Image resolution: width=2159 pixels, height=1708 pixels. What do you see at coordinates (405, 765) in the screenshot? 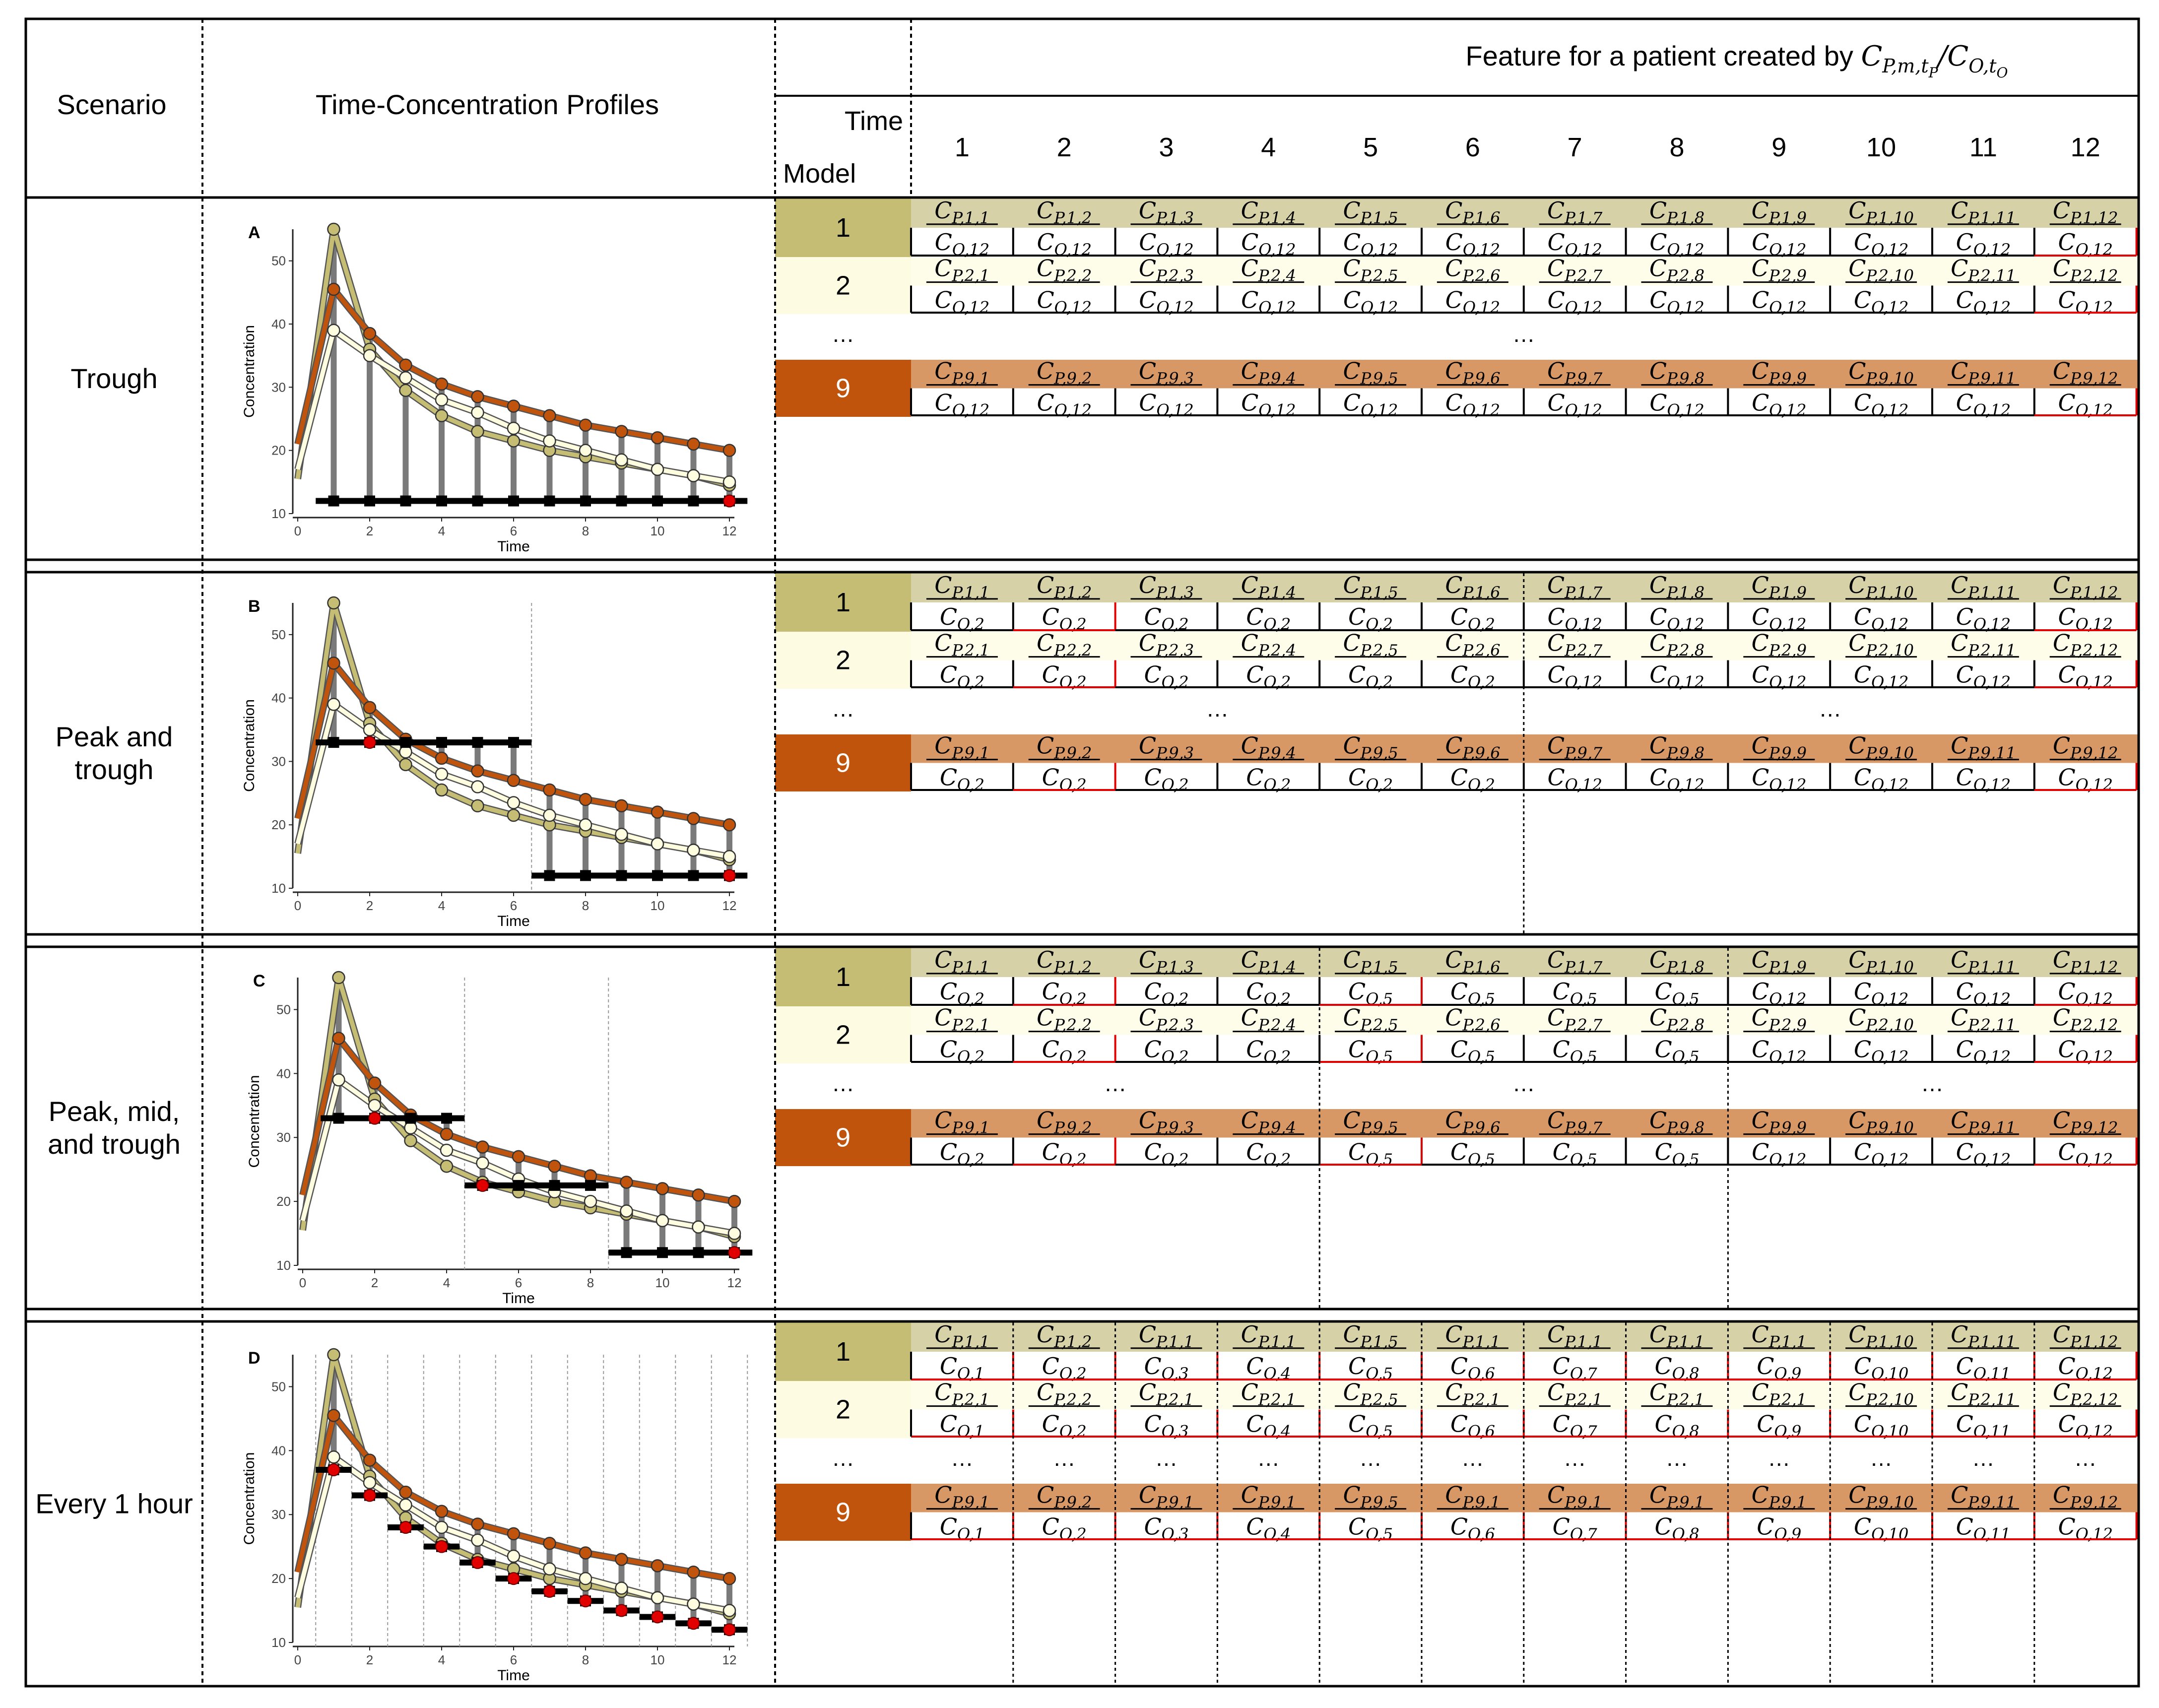
I see `series-point-peak` at bounding box center [405, 765].